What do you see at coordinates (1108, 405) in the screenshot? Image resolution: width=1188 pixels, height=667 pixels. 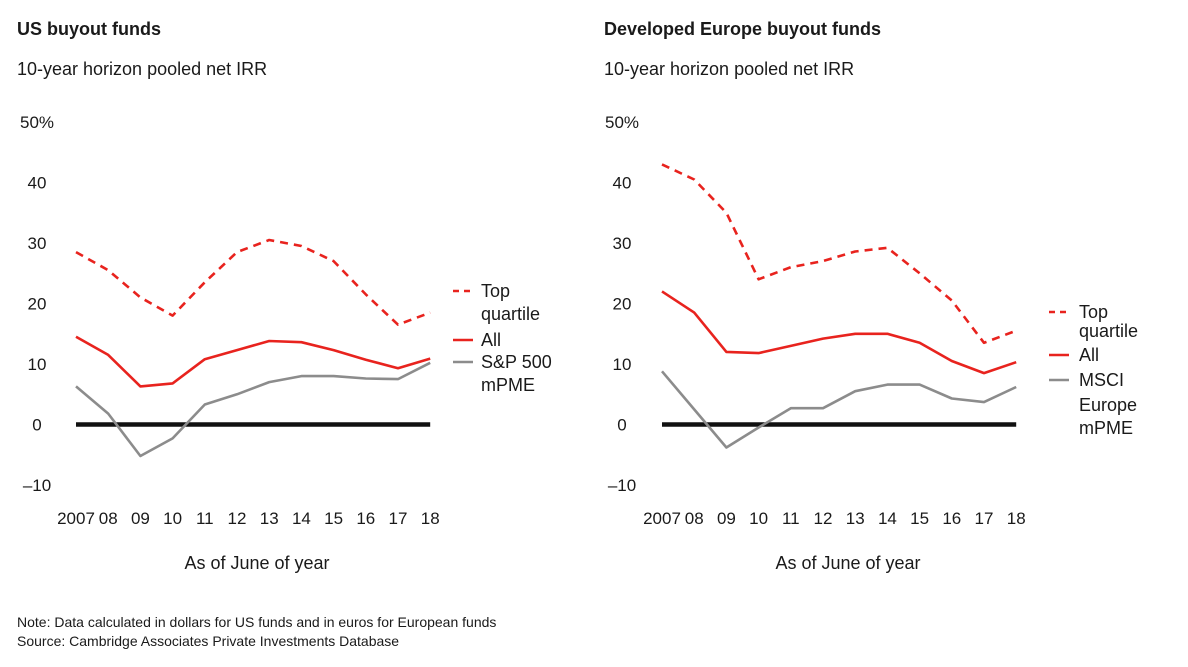 I see `legend-label: Europe` at bounding box center [1108, 405].